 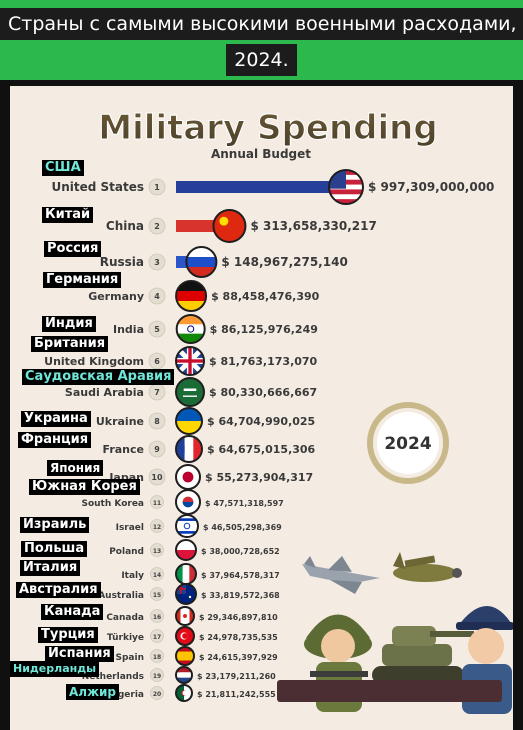 What do you see at coordinates (190, 361) in the screenshot?
I see `gb-flag-icon` at bounding box center [190, 361].